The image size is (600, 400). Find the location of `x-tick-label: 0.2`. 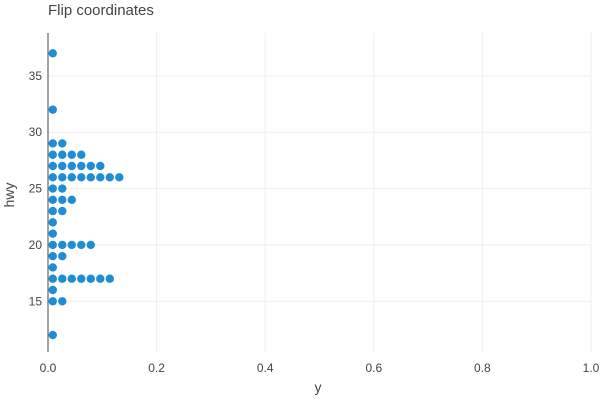

x-tick-label: 0.2 is located at coordinates (156, 368).